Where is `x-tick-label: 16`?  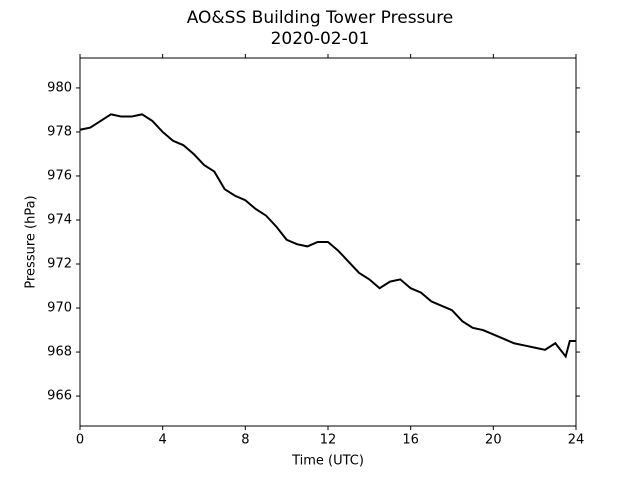
x-tick-label: 16 is located at coordinates (410, 440).